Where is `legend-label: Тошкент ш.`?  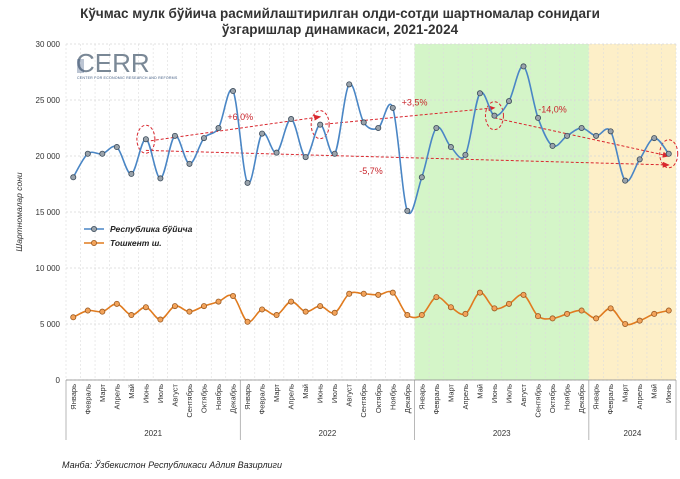 legend-label: Тошкент ш. is located at coordinates (136, 243).